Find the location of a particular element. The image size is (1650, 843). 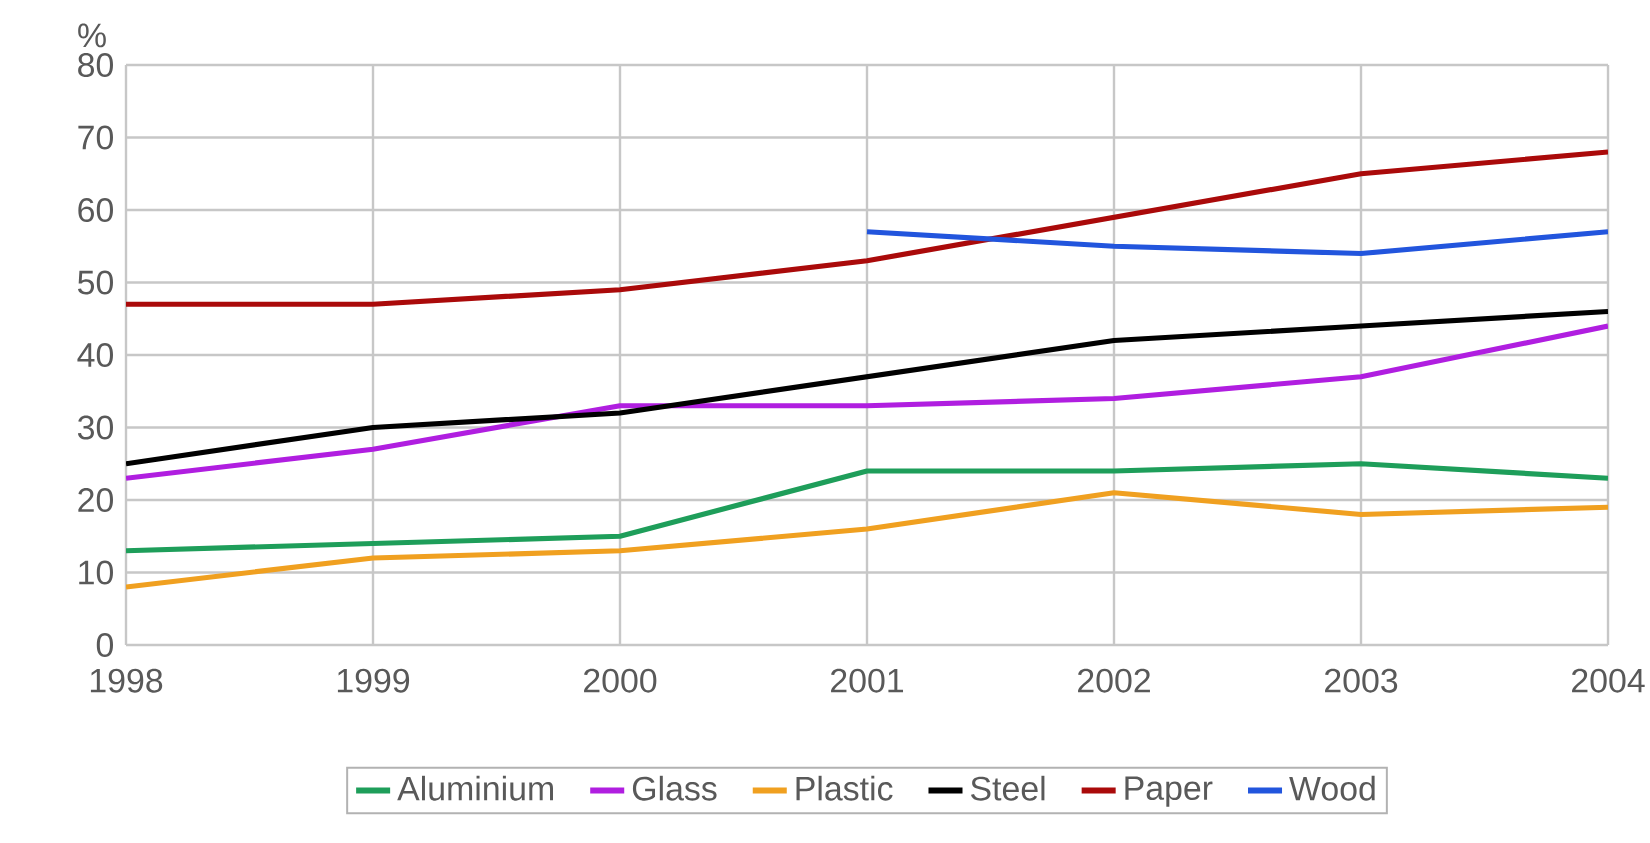

y-tick-label: 20 is located at coordinates (95, 500).